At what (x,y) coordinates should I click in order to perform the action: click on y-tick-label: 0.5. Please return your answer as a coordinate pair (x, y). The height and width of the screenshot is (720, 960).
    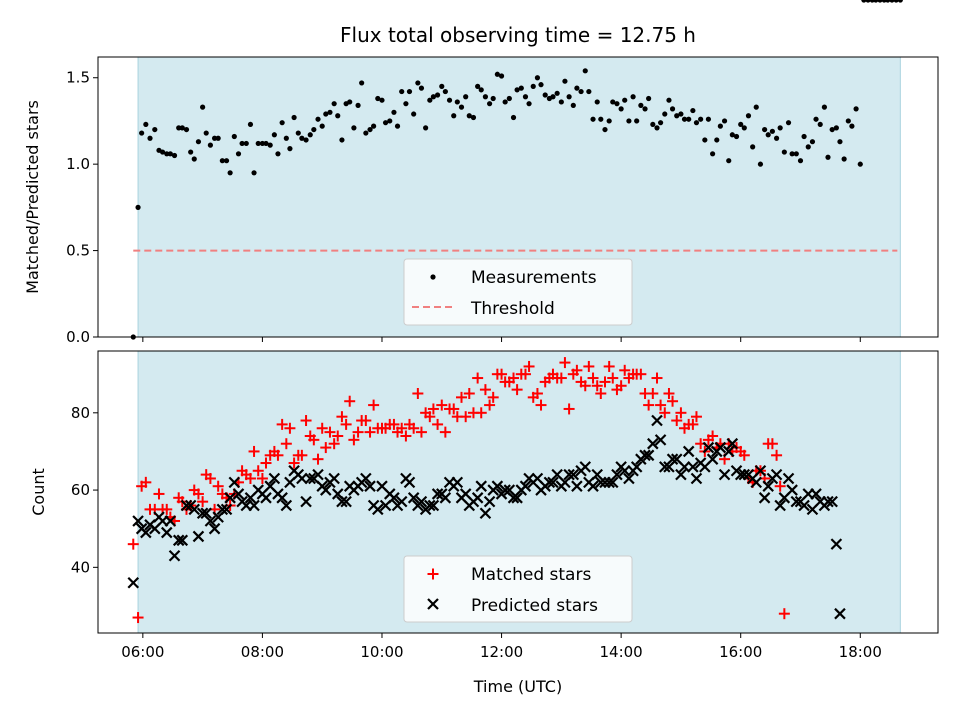
    Looking at the image, I should click on (78, 251).